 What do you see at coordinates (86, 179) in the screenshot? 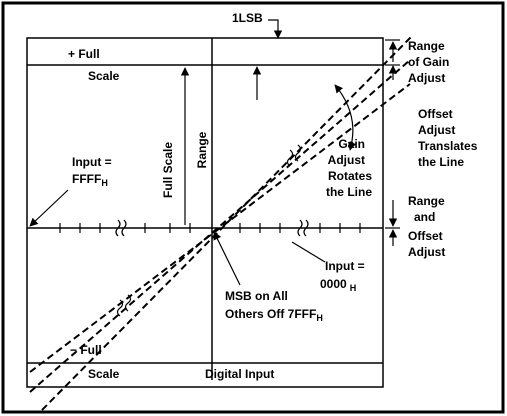
I see `text: FFFF` at bounding box center [86, 179].